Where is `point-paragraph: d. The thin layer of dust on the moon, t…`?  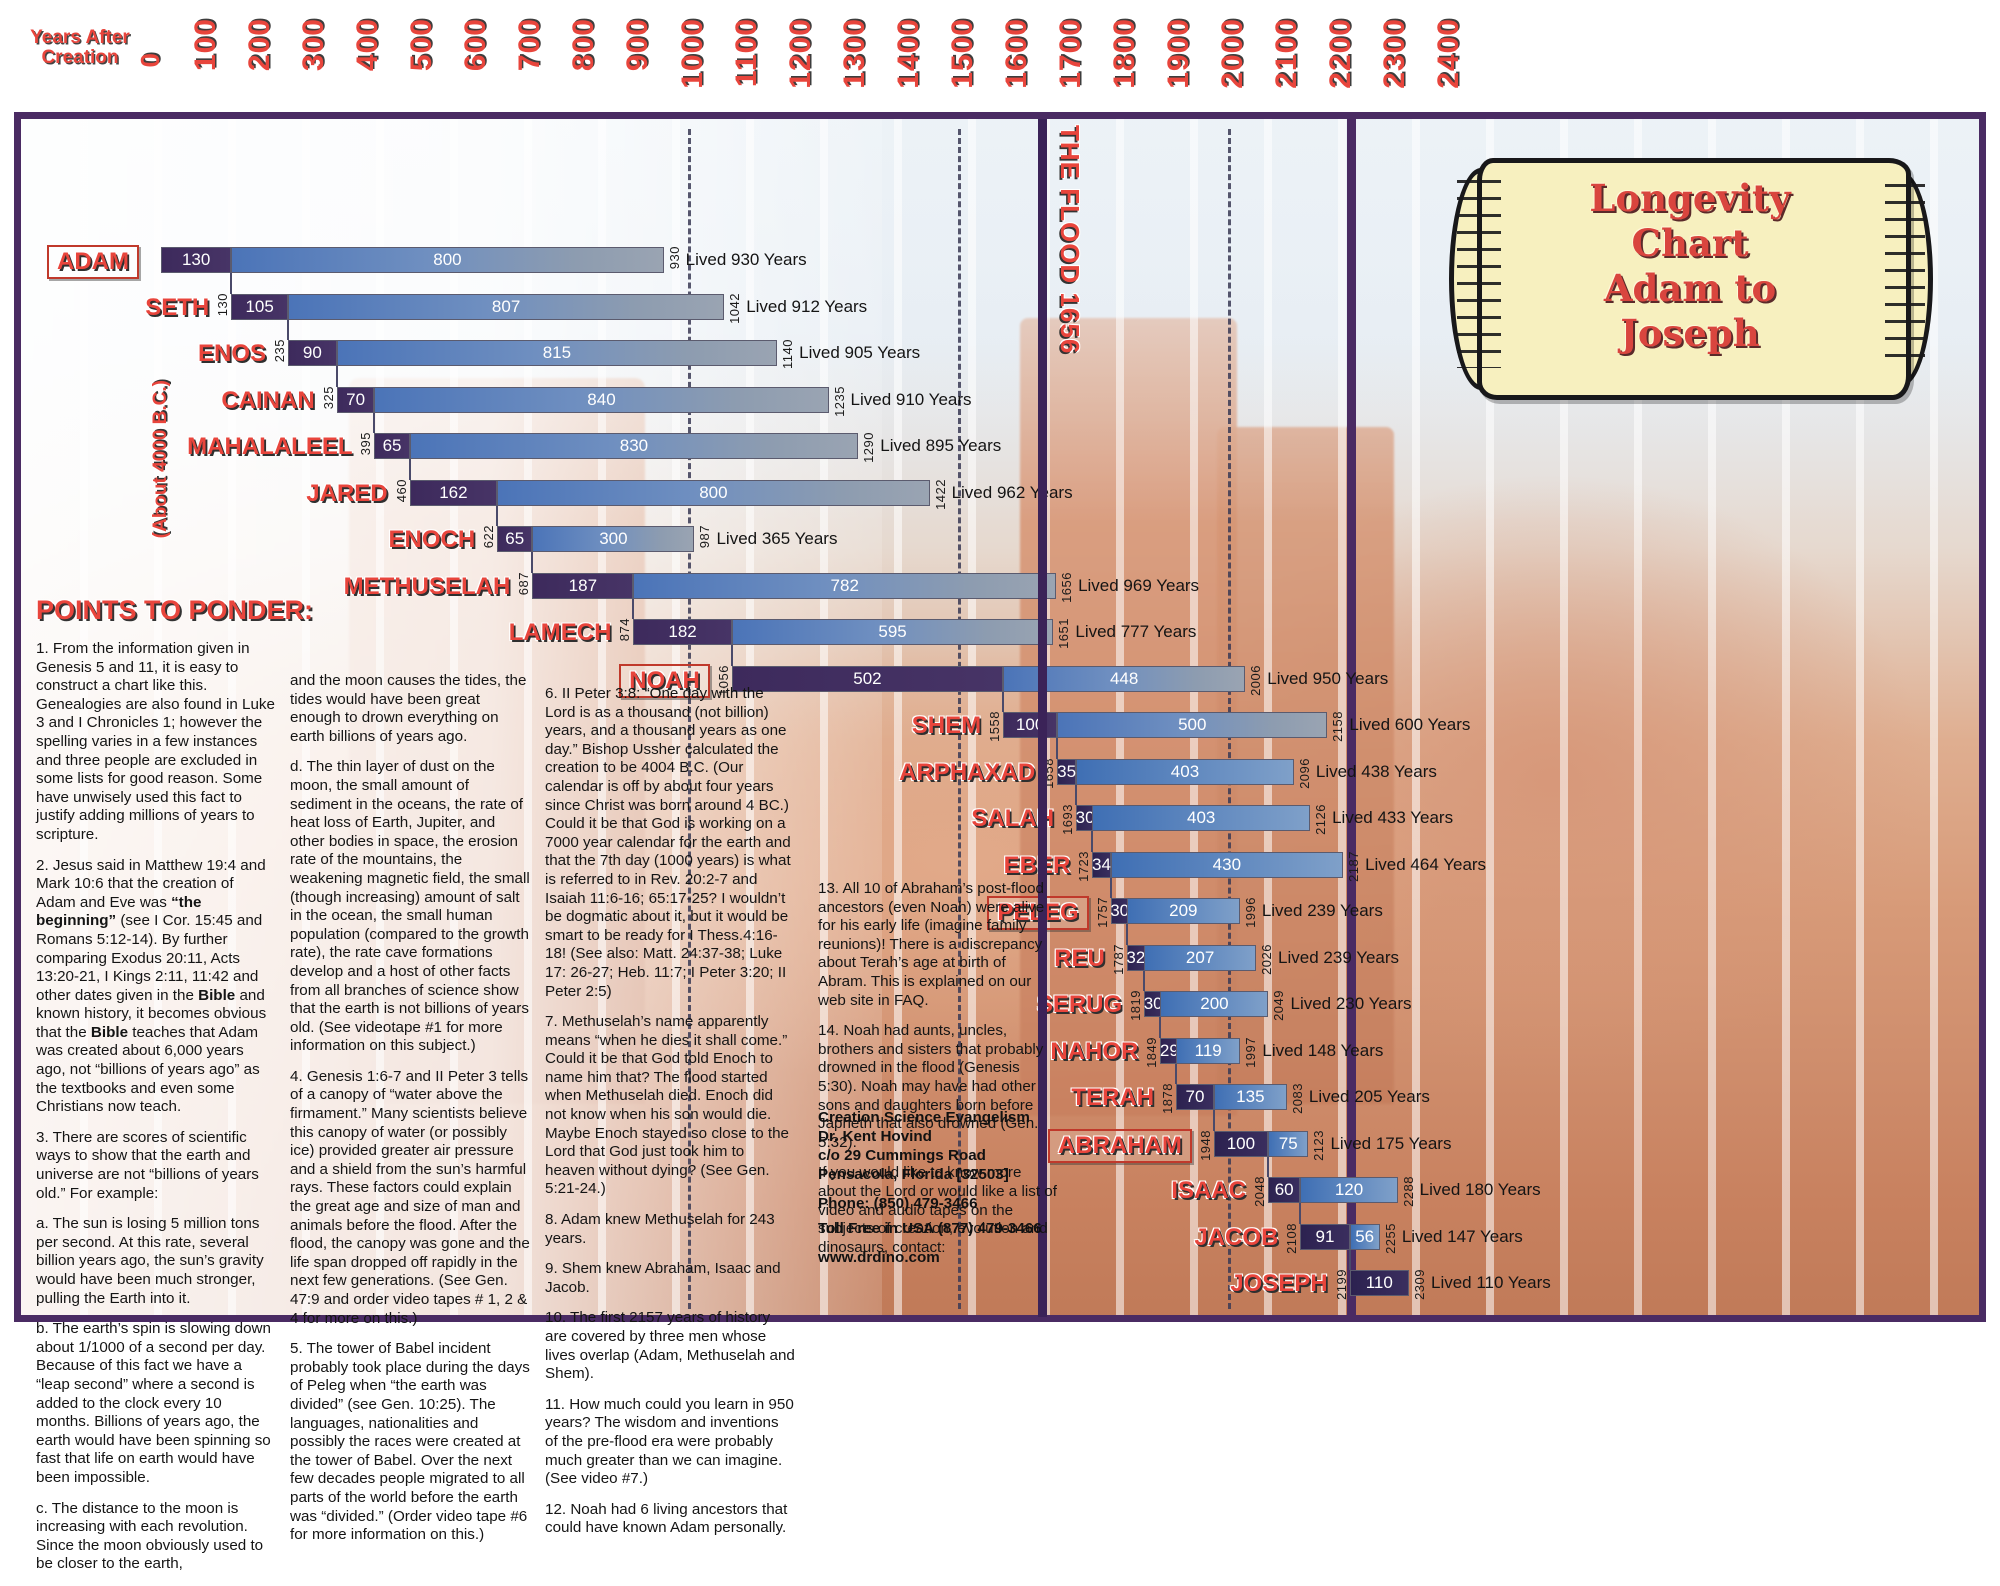
point-paragraph: d. The thin layer of dust on the moon, t… is located at coordinates (410, 906).